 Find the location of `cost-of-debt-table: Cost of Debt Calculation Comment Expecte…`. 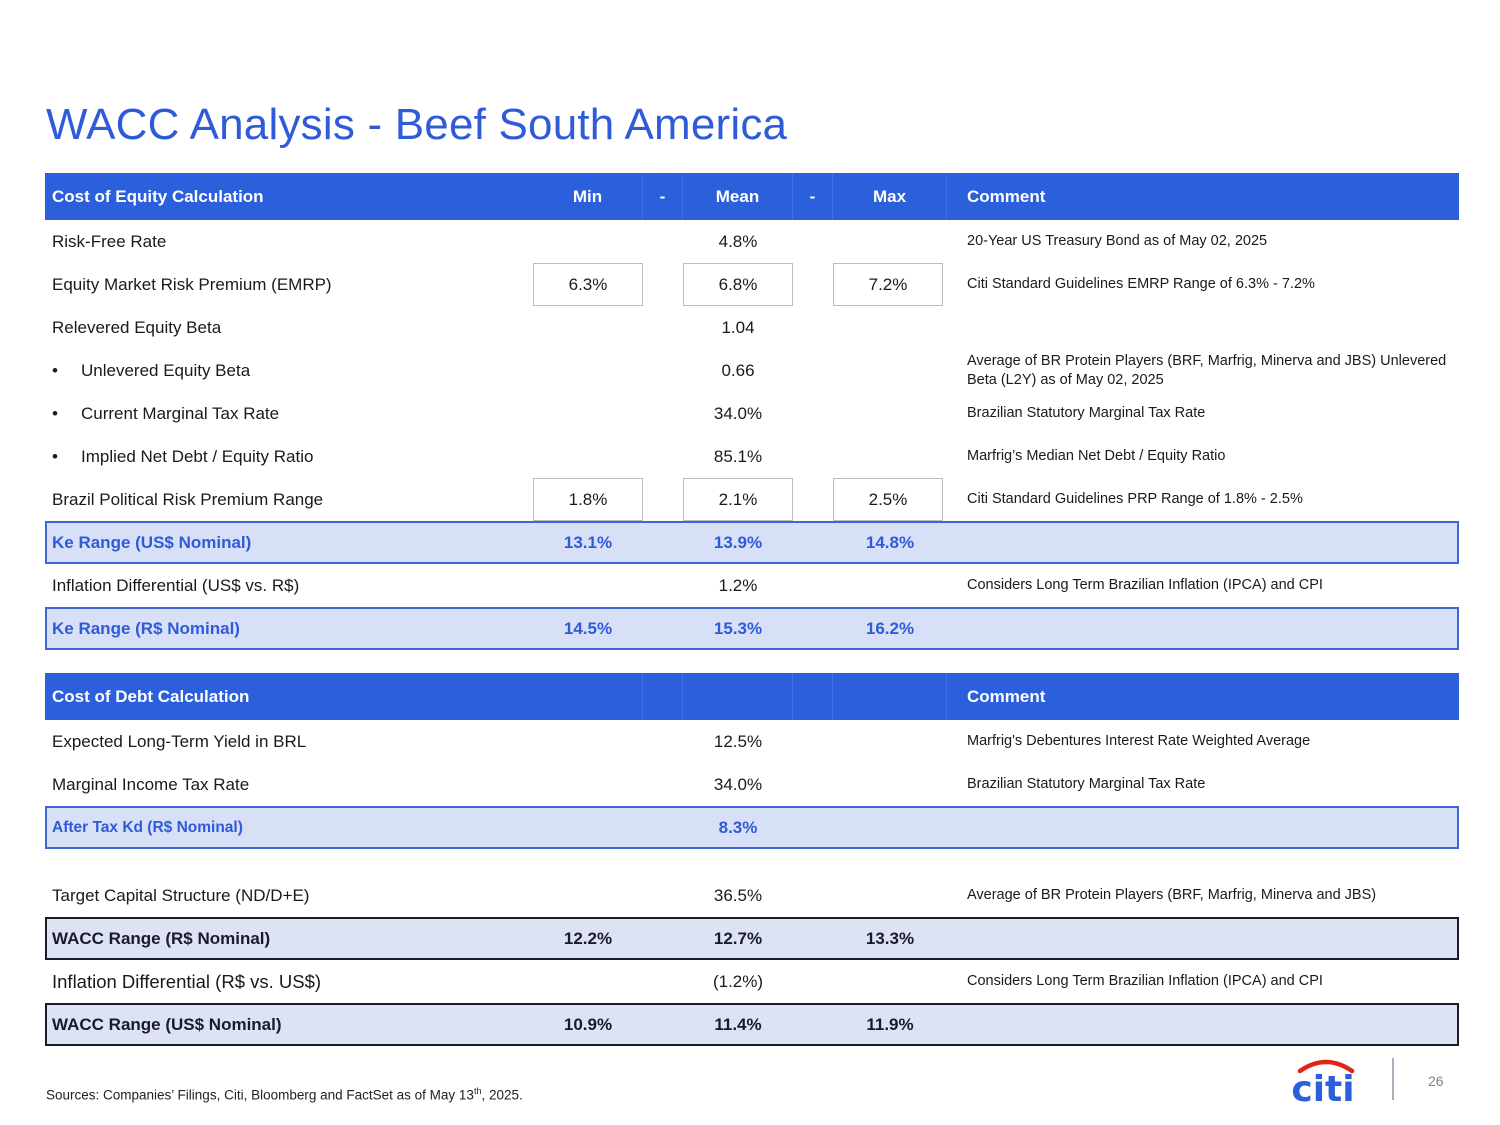

cost-of-debt-table: Cost of Debt Calculation Comment Expecte… is located at coordinates (752, 761).